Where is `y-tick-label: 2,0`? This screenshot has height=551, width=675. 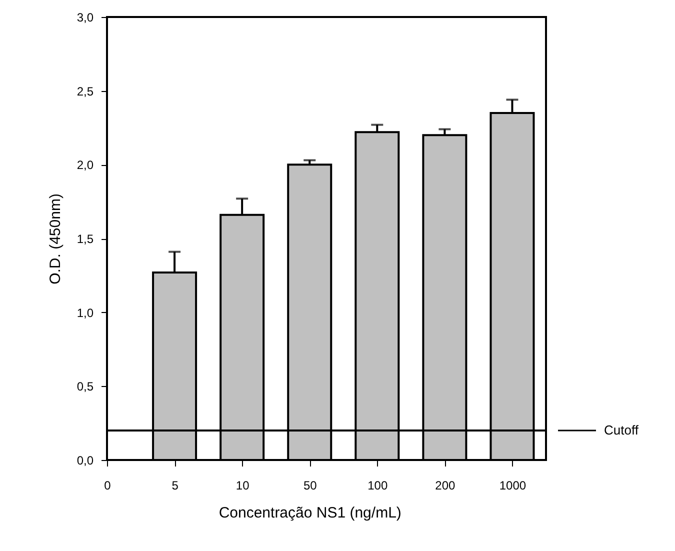 y-tick-label: 2,0 is located at coordinates (85, 165).